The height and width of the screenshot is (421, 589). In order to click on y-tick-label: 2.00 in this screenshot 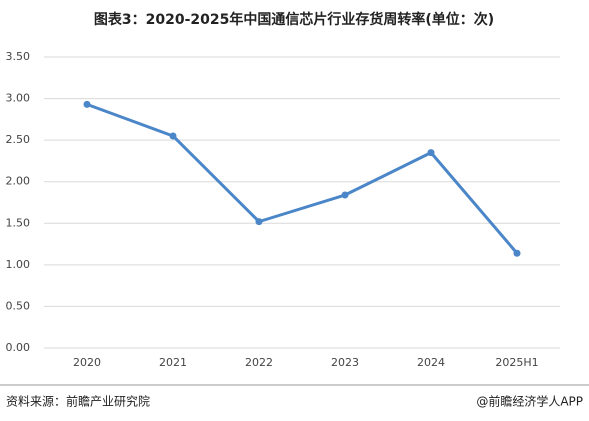, I will do `click(18, 181)`.